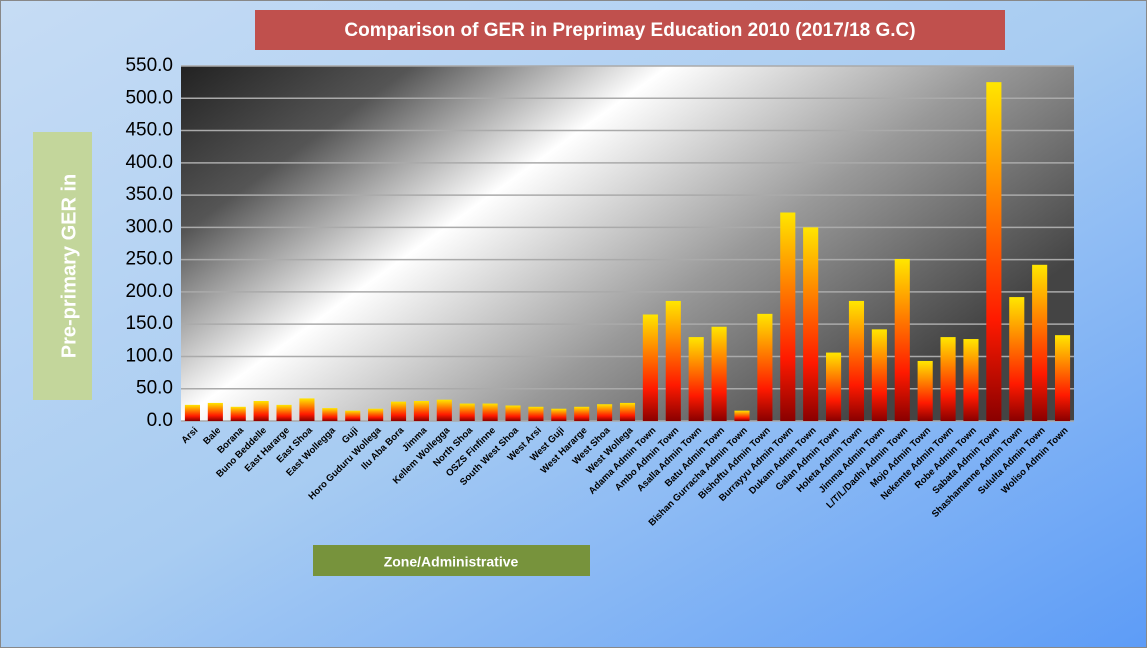 Image resolution: width=1147 pixels, height=648 pixels. Describe the element at coordinates (149, 130) in the screenshot. I see `y-tick-label: 450.0` at that location.